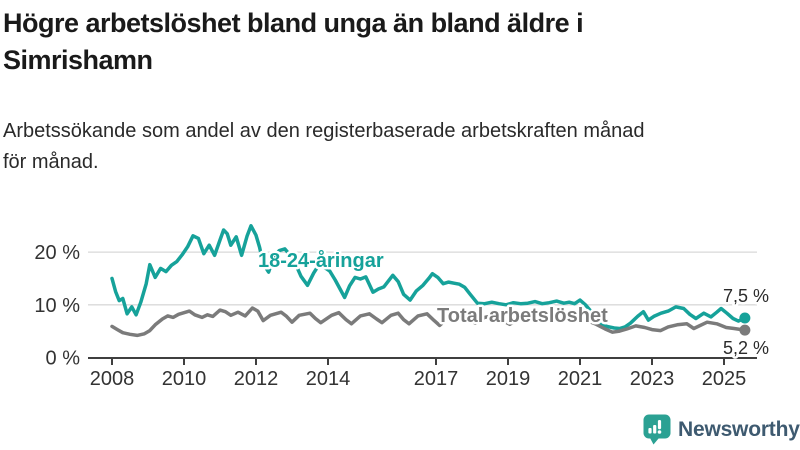  I want to click on series-label-youth: 18-24-åringar, so click(321, 260).